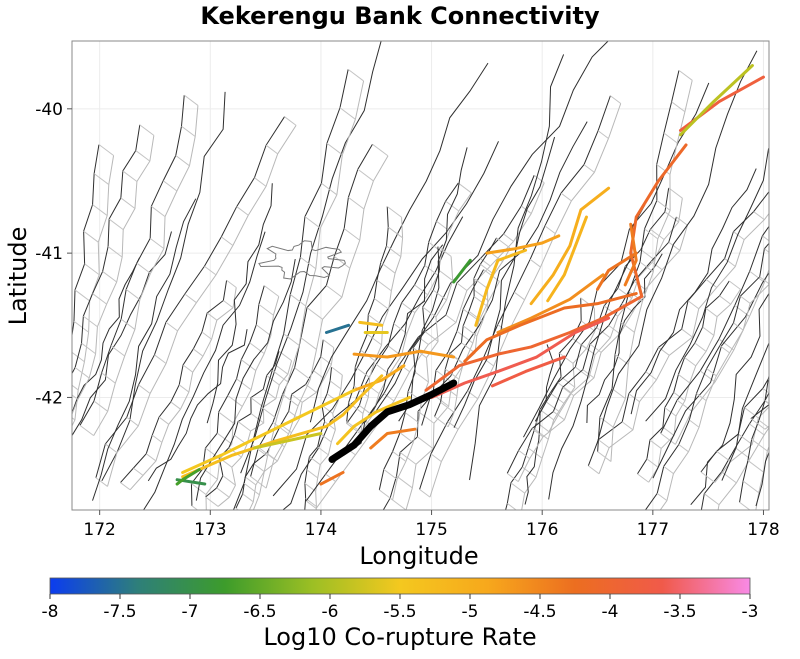 The image size is (800, 659). Describe the element at coordinates (679, 612) in the screenshot. I see `colorbar-tick-label: -3.5` at that location.